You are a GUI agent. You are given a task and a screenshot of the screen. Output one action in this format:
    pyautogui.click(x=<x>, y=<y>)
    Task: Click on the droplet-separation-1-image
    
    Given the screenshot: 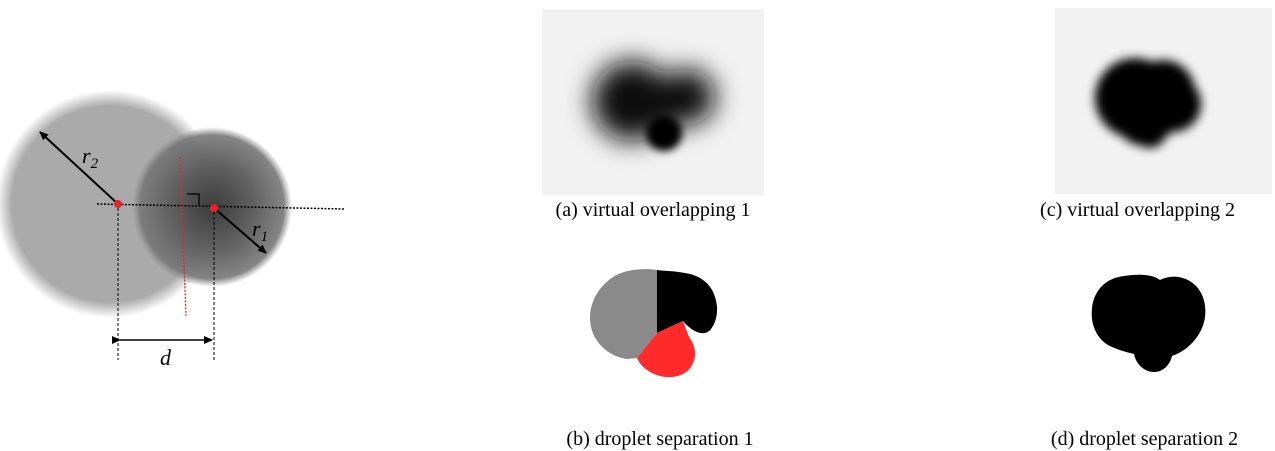 What is the action you would take?
    pyautogui.click(x=653, y=323)
    